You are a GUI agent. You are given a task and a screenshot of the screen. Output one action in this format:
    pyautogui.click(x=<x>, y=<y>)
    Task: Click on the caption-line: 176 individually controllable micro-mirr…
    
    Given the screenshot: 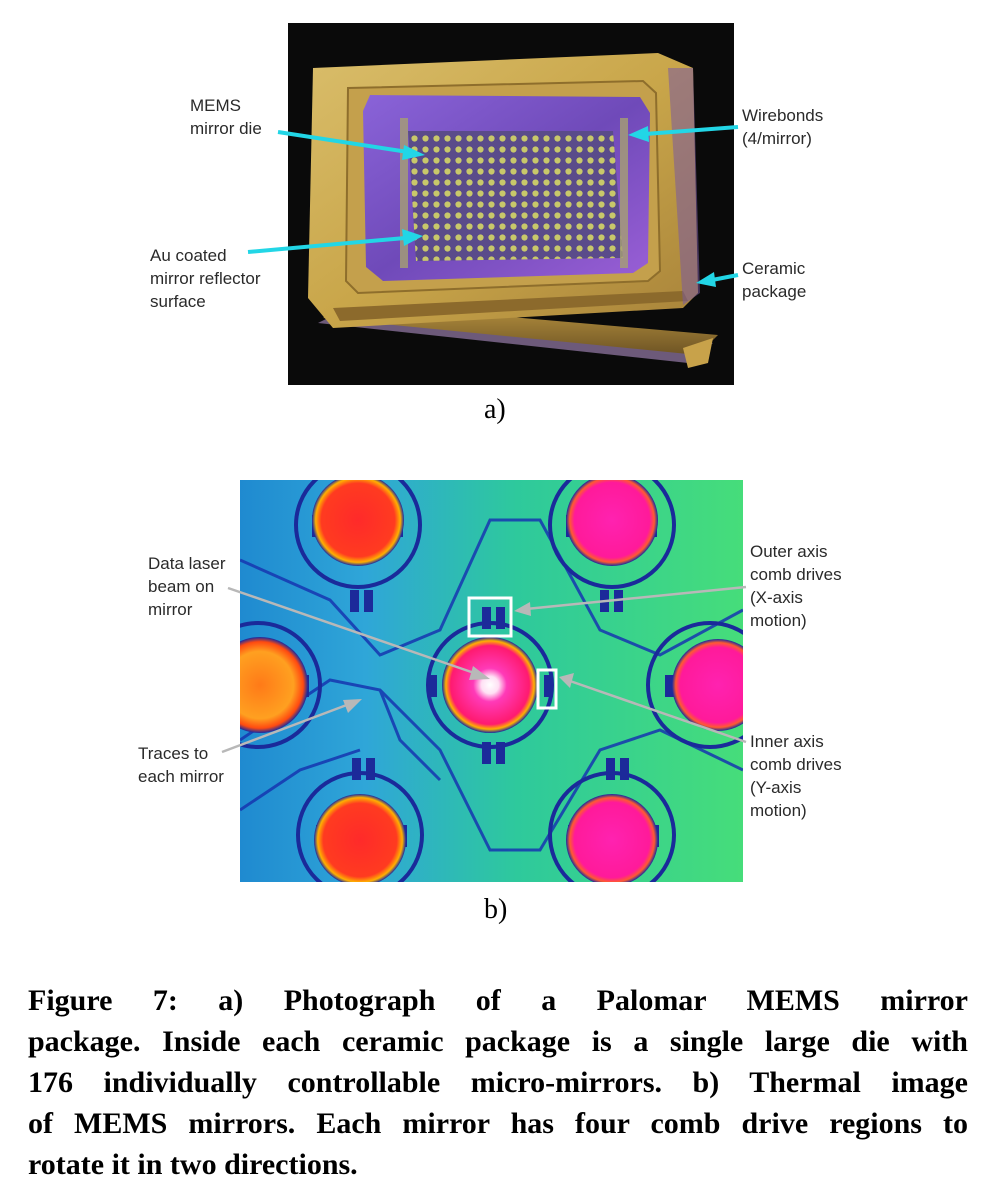 What is the action you would take?
    pyautogui.click(x=498, y=1082)
    